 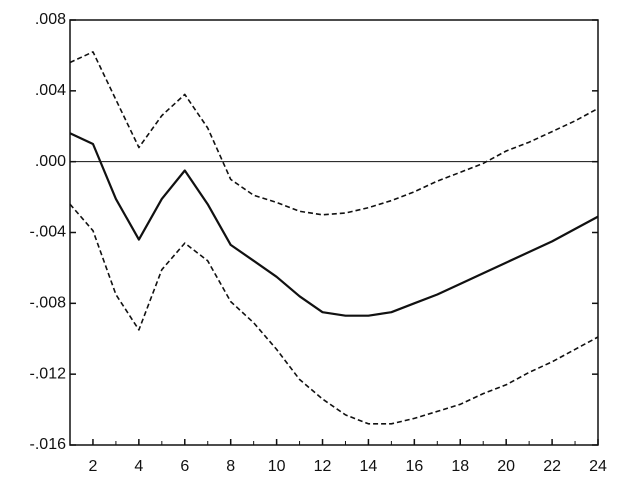 What do you see at coordinates (184, 466) in the screenshot?
I see `x-tick-label: 6` at bounding box center [184, 466].